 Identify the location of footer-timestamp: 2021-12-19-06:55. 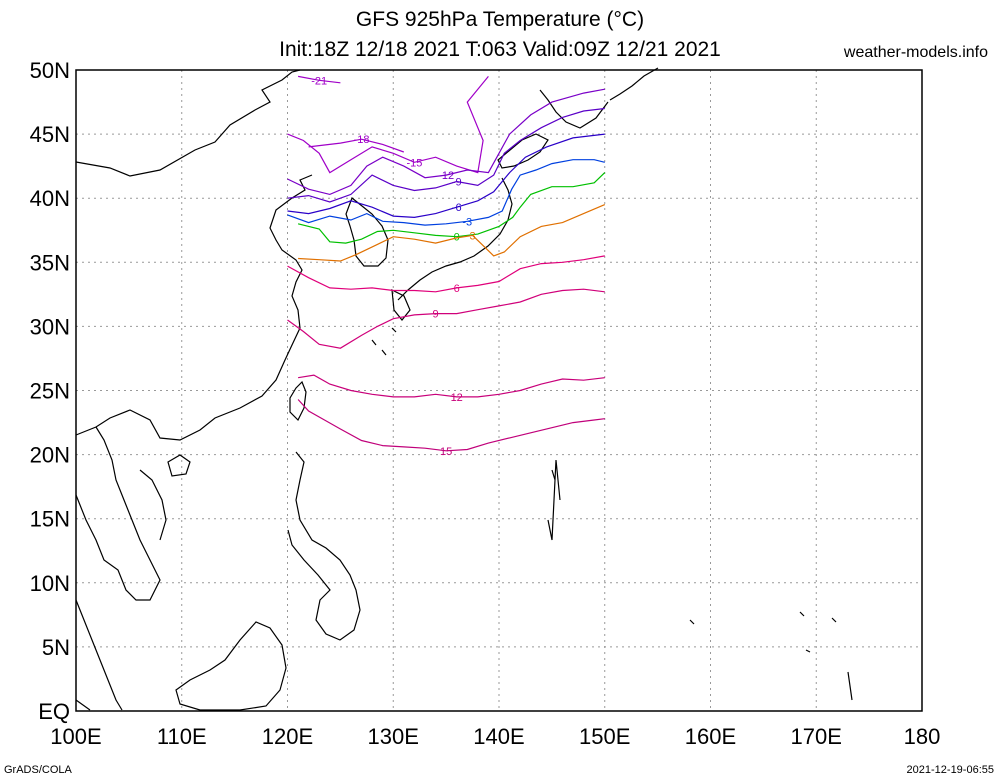
(950, 770).